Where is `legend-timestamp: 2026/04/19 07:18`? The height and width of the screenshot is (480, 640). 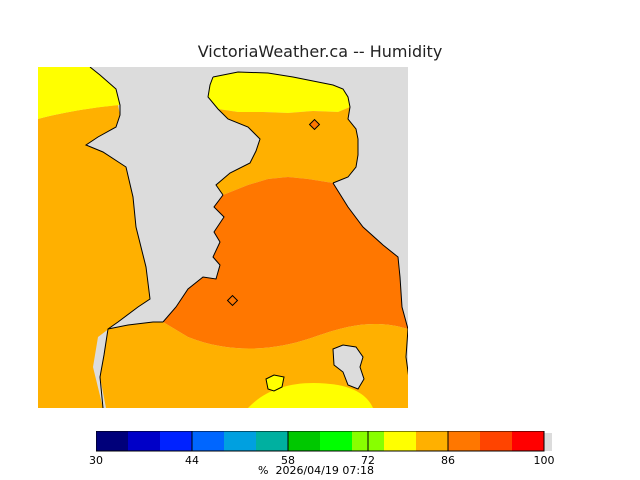
legend-timestamp: 2026/04/19 07:18 is located at coordinates (325, 470).